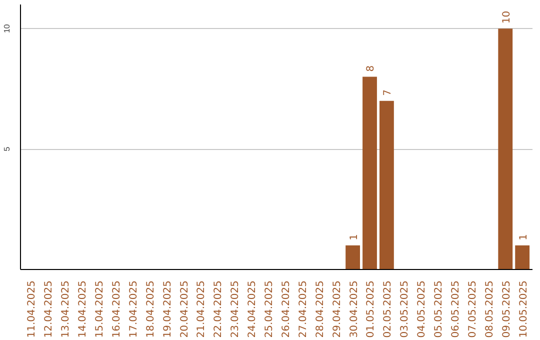  I want to click on x-tick-label: 15.04.2025, so click(100, 309).